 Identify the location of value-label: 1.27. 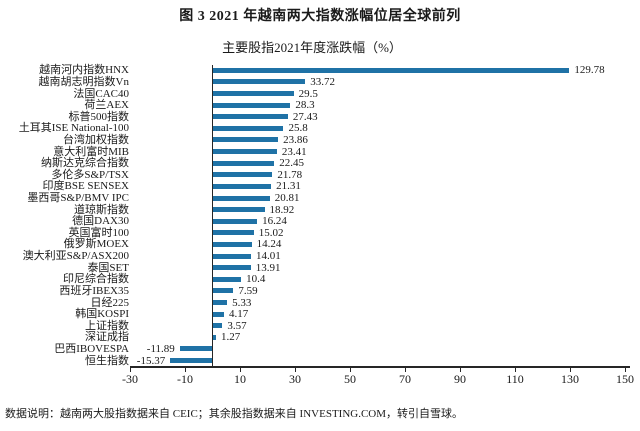
(230, 337).